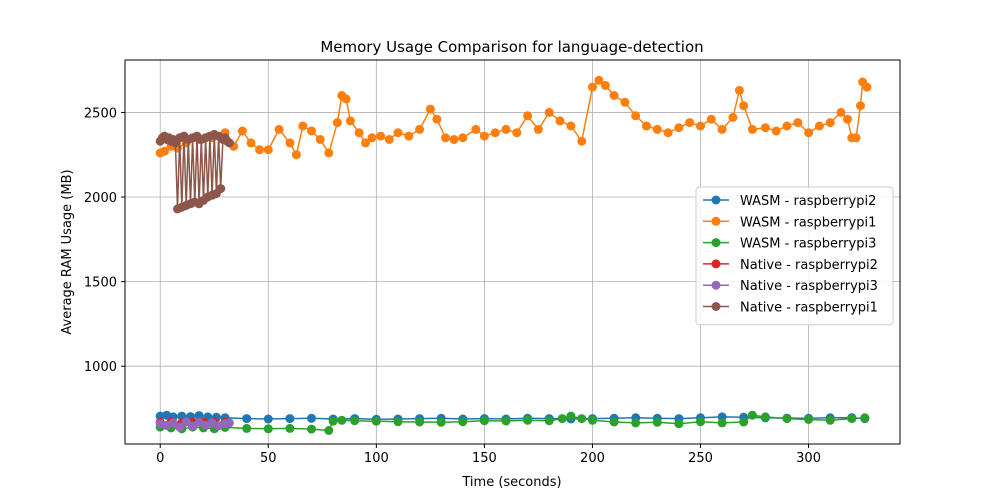  I want to click on x-tick-label: 150, so click(484, 458).